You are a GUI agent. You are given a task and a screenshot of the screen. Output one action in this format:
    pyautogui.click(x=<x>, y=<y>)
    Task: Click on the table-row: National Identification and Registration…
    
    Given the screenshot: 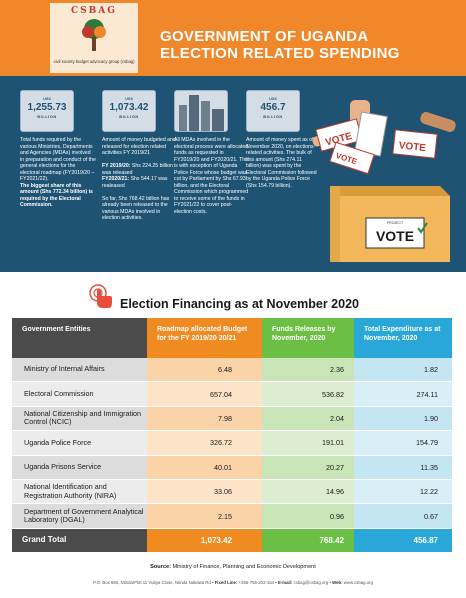 What is the action you would take?
    pyautogui.click(x=232, y=492)
    